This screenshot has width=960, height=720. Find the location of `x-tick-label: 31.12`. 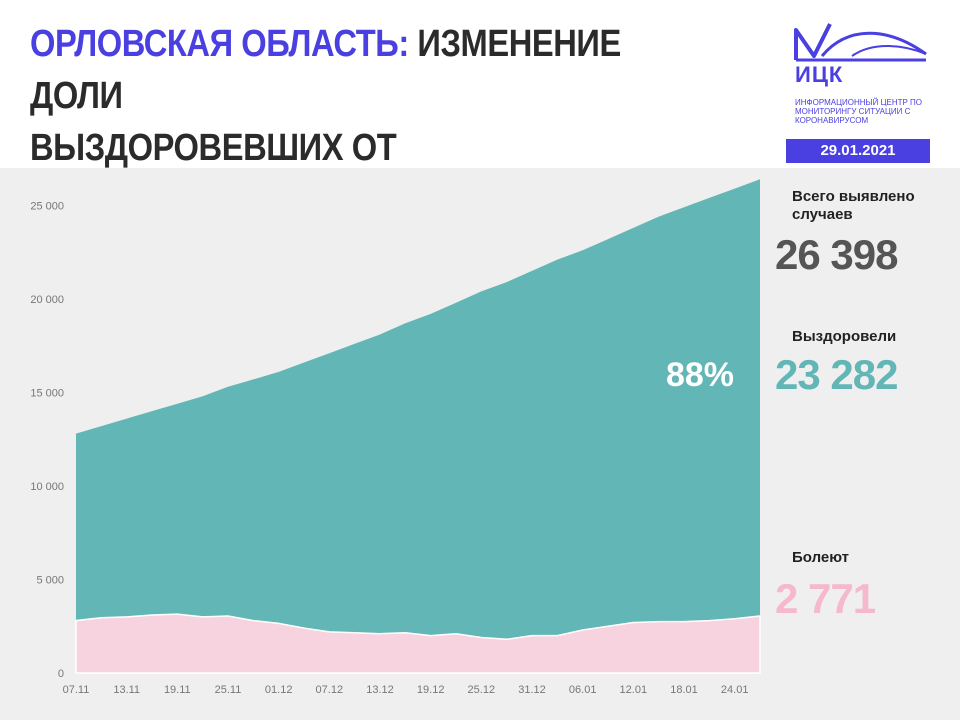

x-tick-label: 31.12 is located at coordinates (532, 690).